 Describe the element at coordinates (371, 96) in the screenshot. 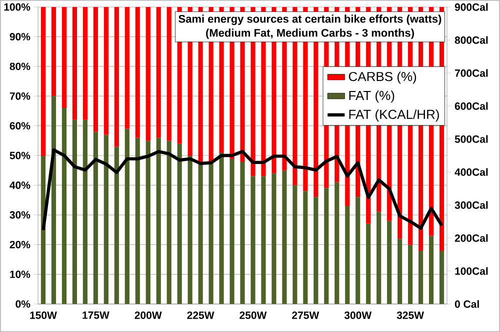

I see `legend-label: FAT (%)` at that location.